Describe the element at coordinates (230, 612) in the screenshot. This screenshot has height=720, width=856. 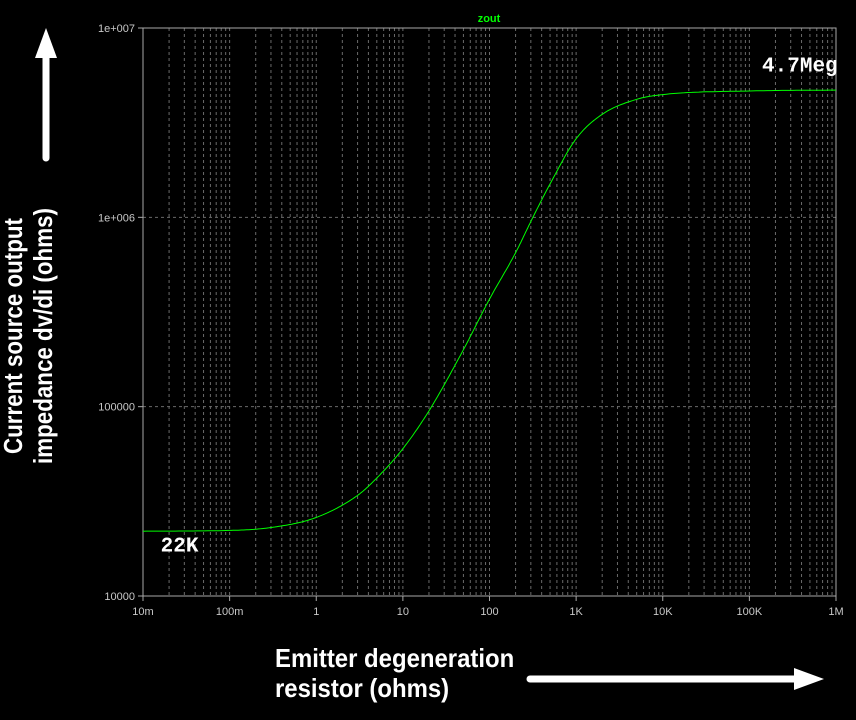
I see `x-tick-label: 100m` at that location.